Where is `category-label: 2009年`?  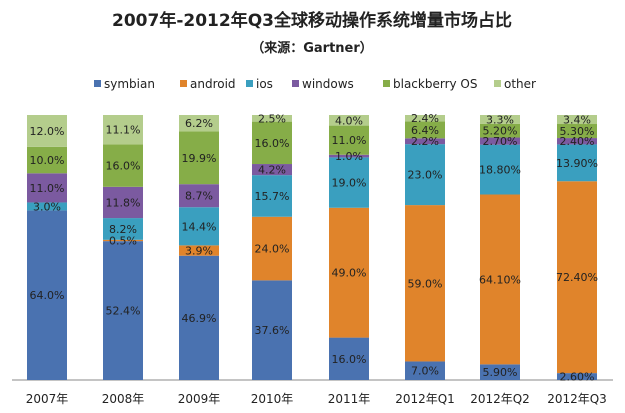
category-label: 2009年 is located at coordinates (199, 399).